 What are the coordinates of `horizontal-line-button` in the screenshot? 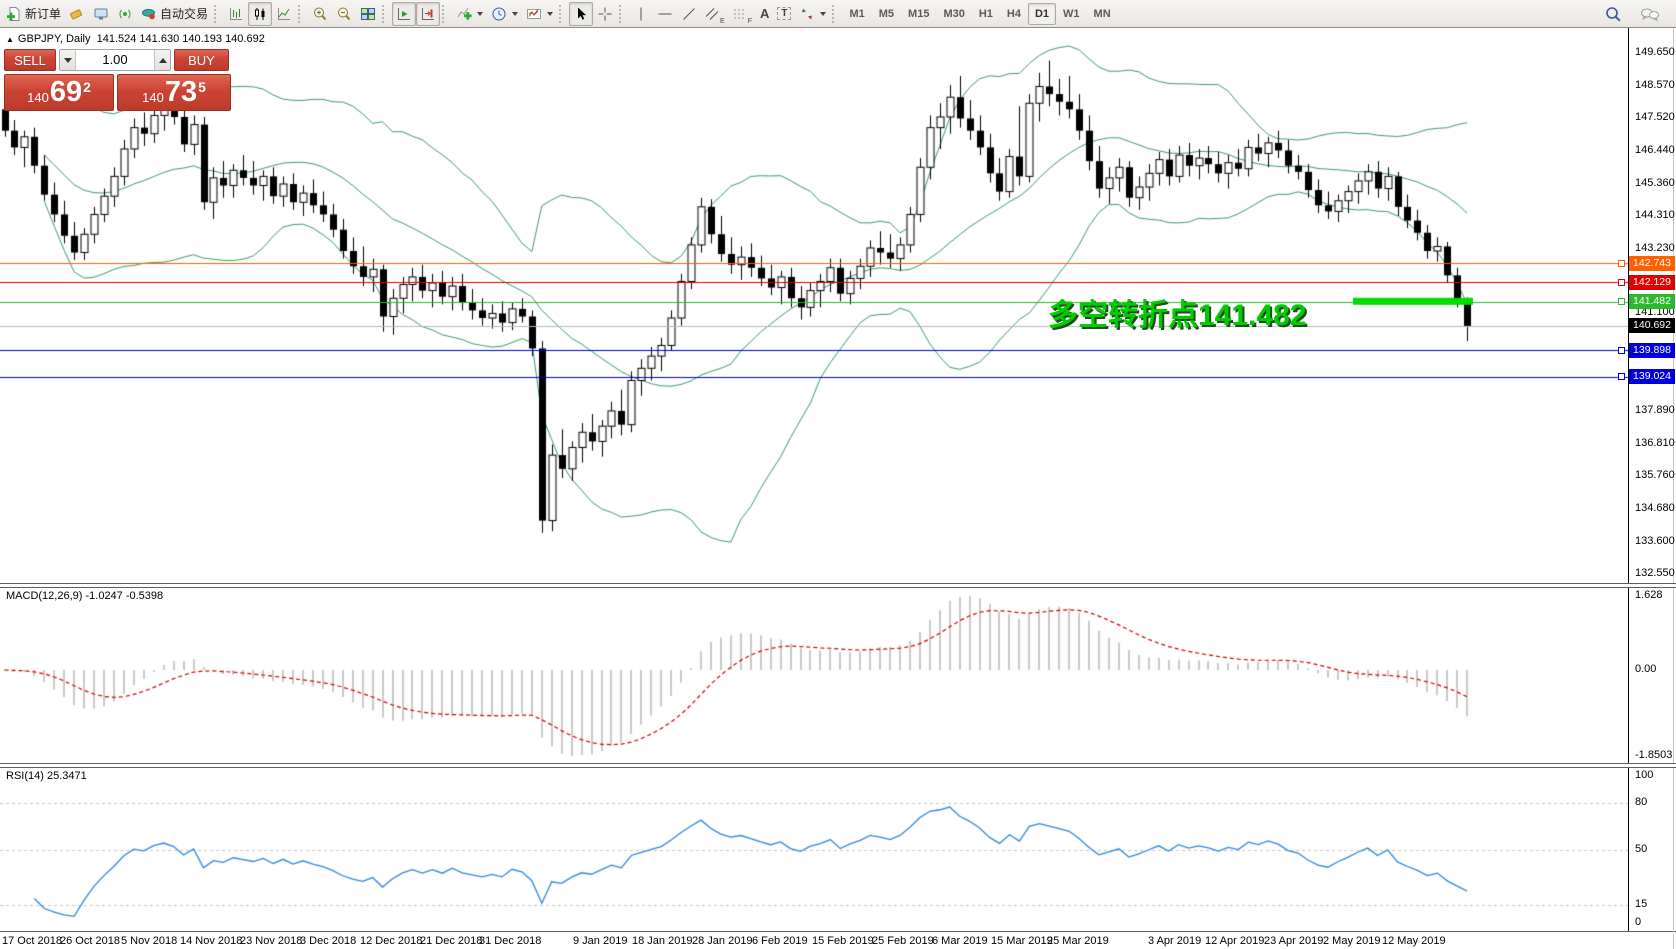 It's located at (665, 14).